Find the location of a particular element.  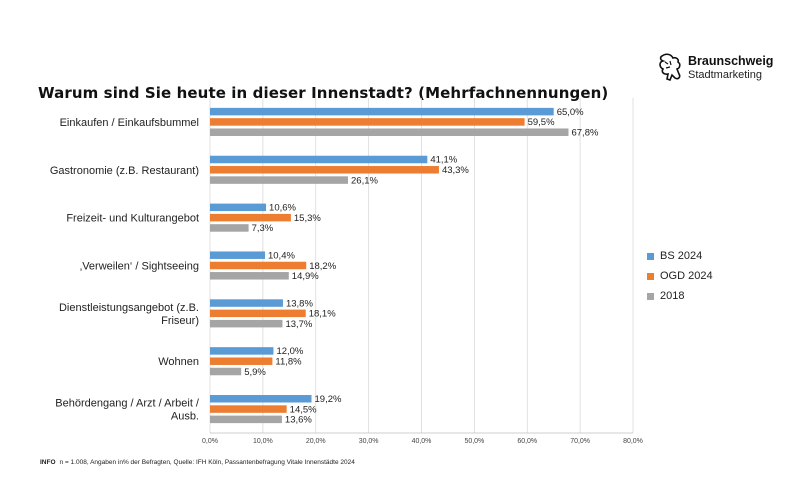

tick-label: 70,0% is located at coordinates (580, 441).